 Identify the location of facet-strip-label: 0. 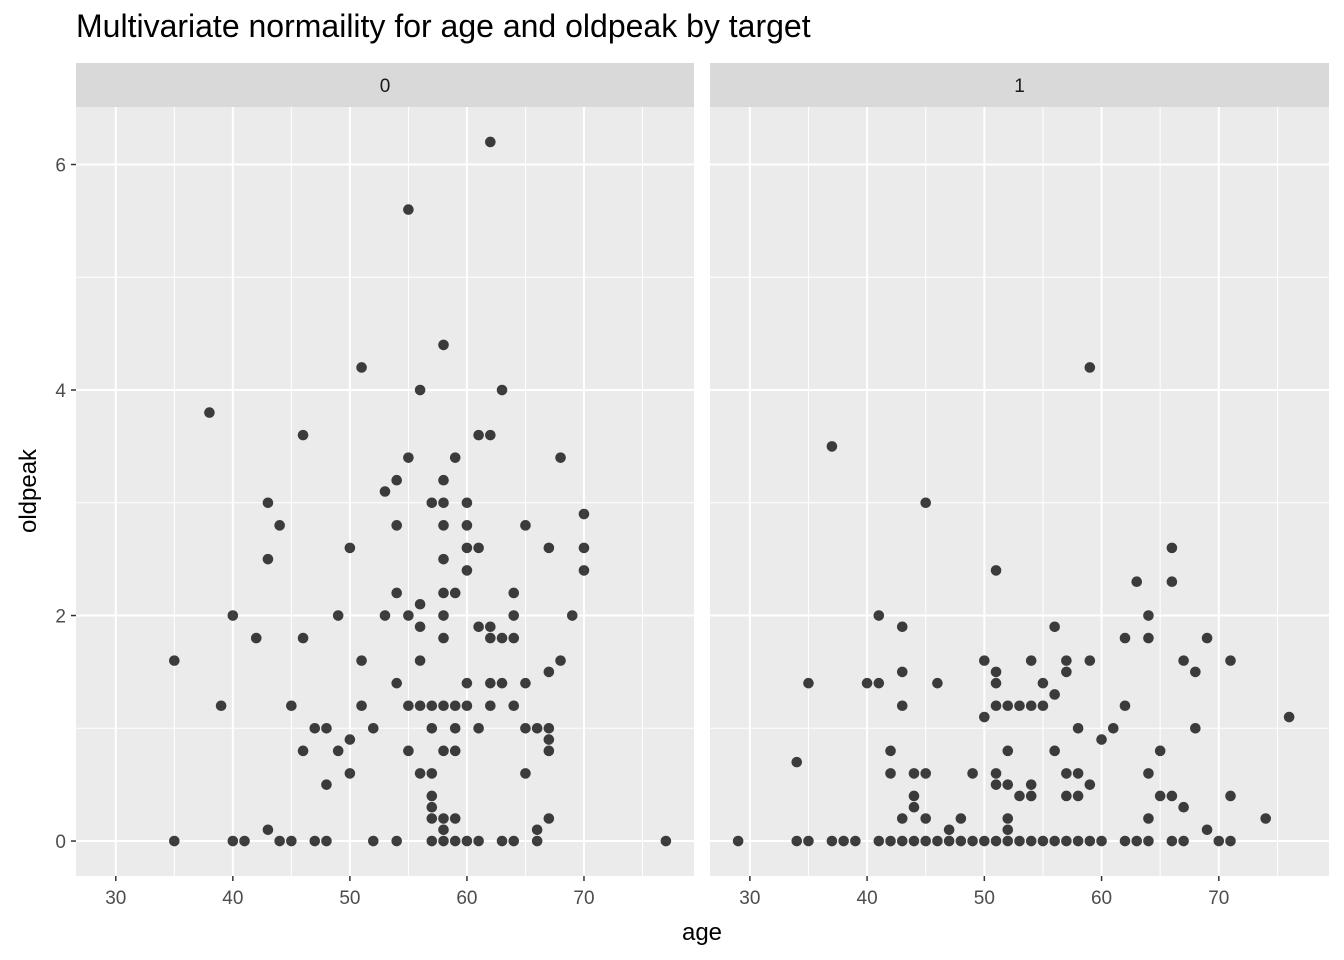
(385, 86).